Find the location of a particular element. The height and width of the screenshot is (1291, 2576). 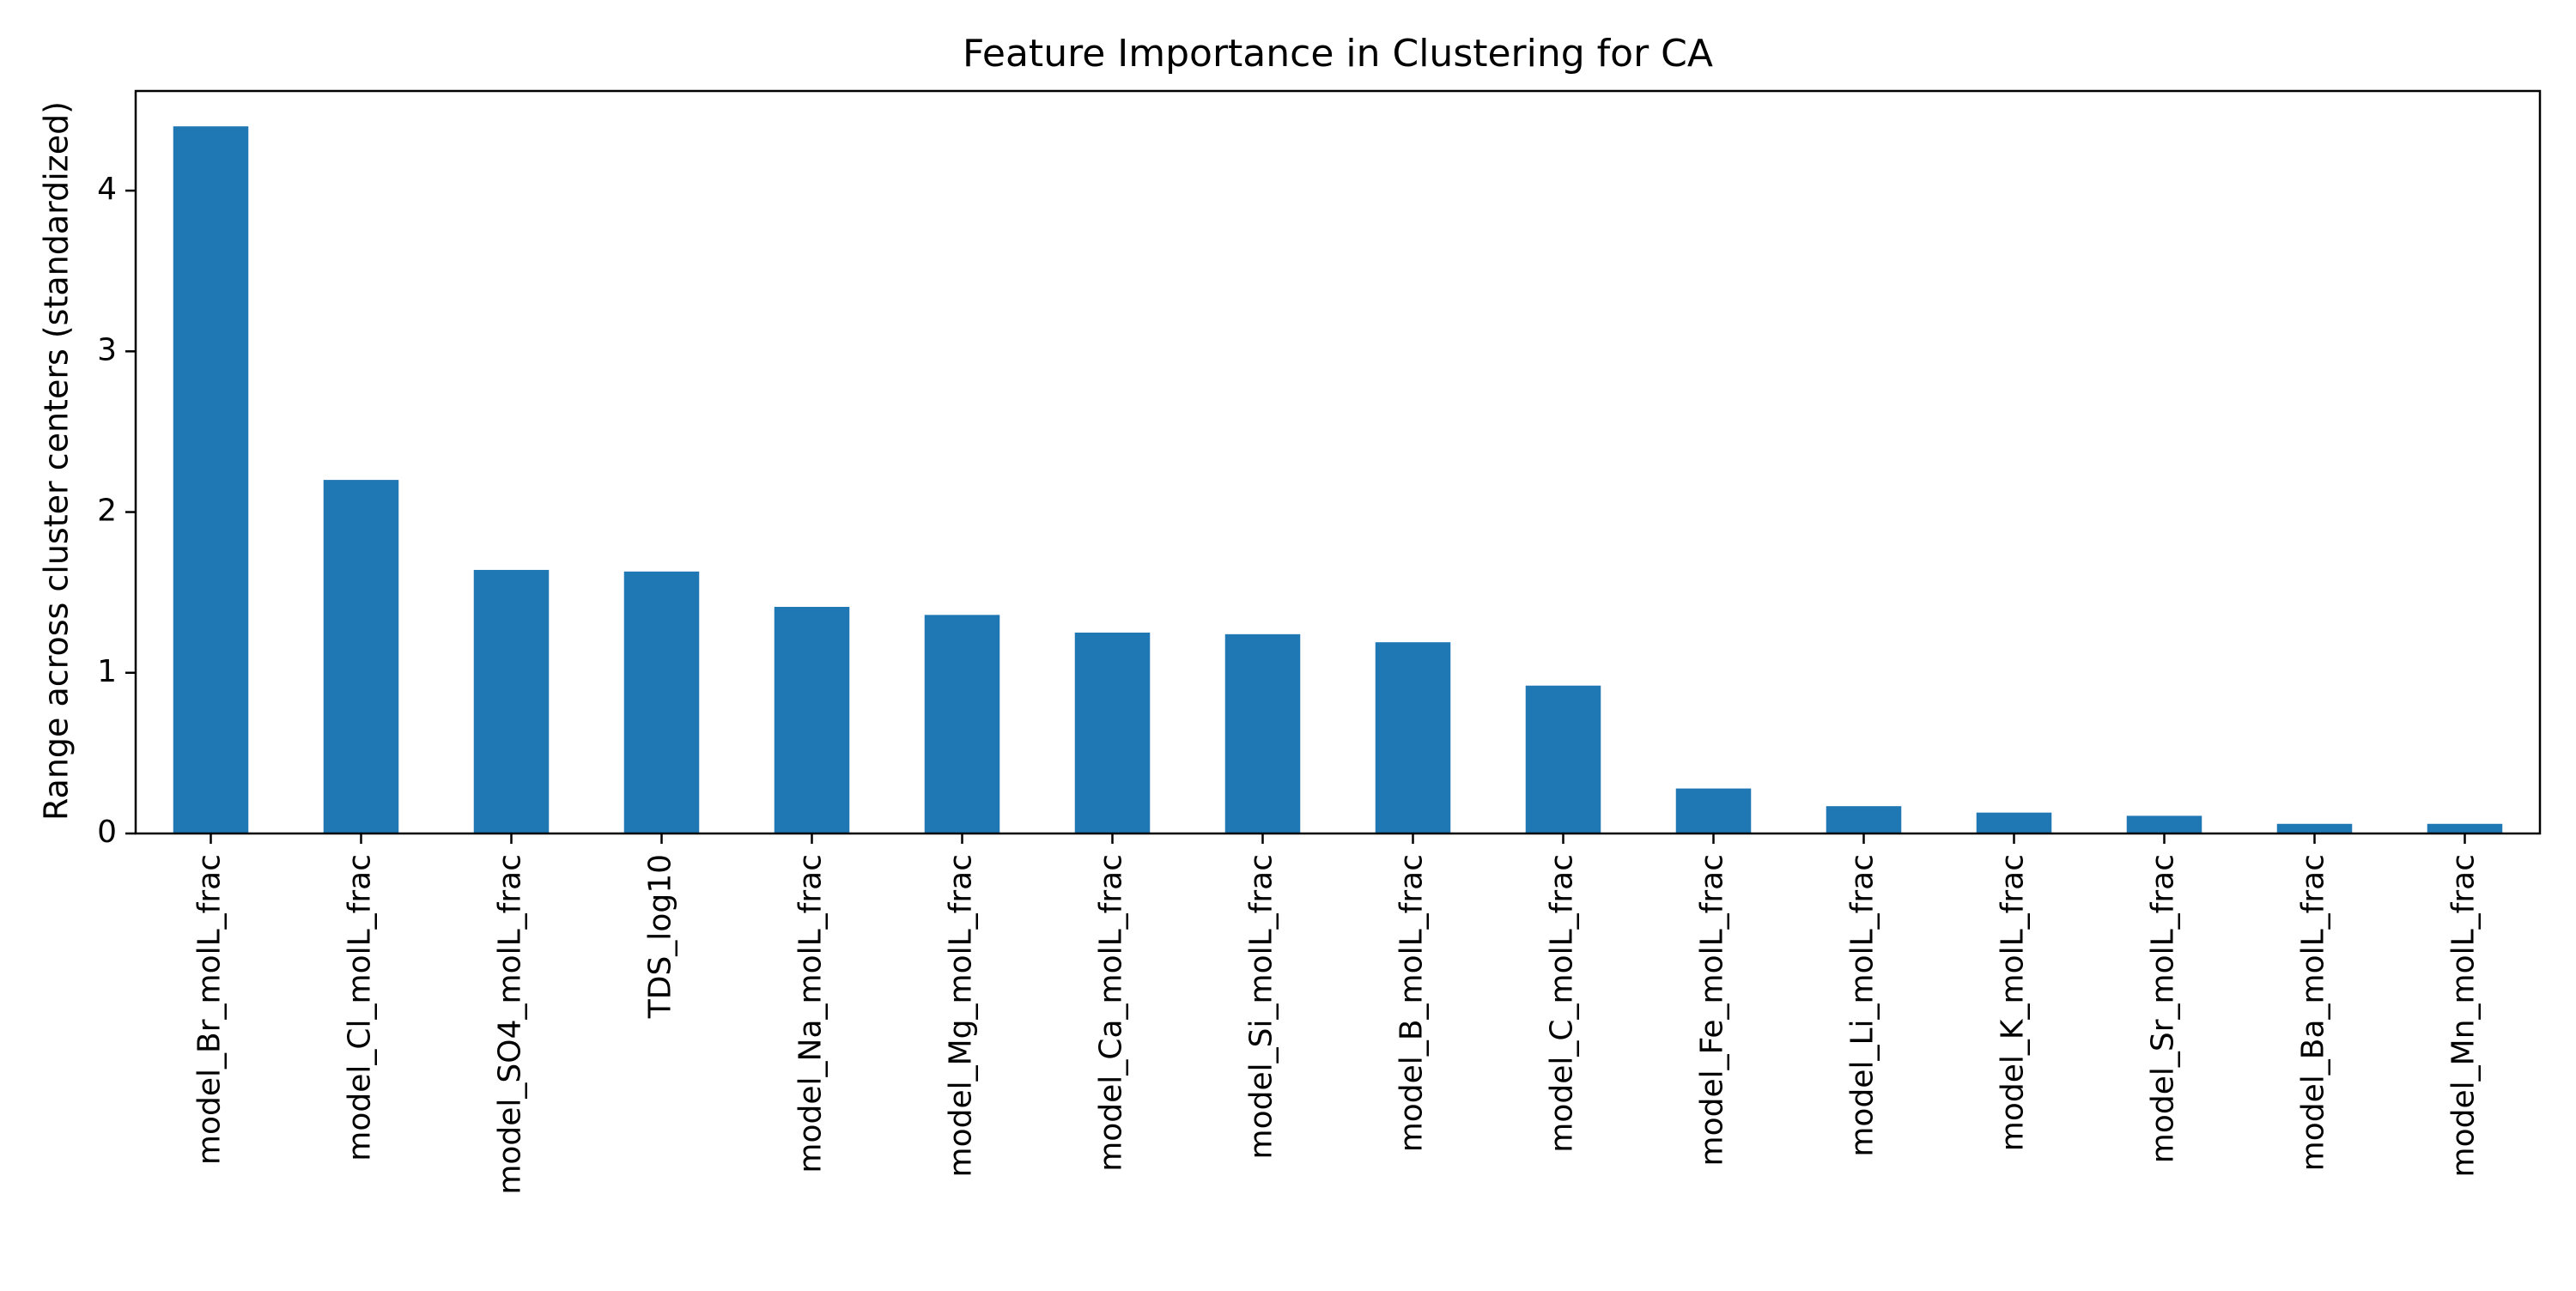

bar-TDS_log10 is located at coordinates (662, 702).